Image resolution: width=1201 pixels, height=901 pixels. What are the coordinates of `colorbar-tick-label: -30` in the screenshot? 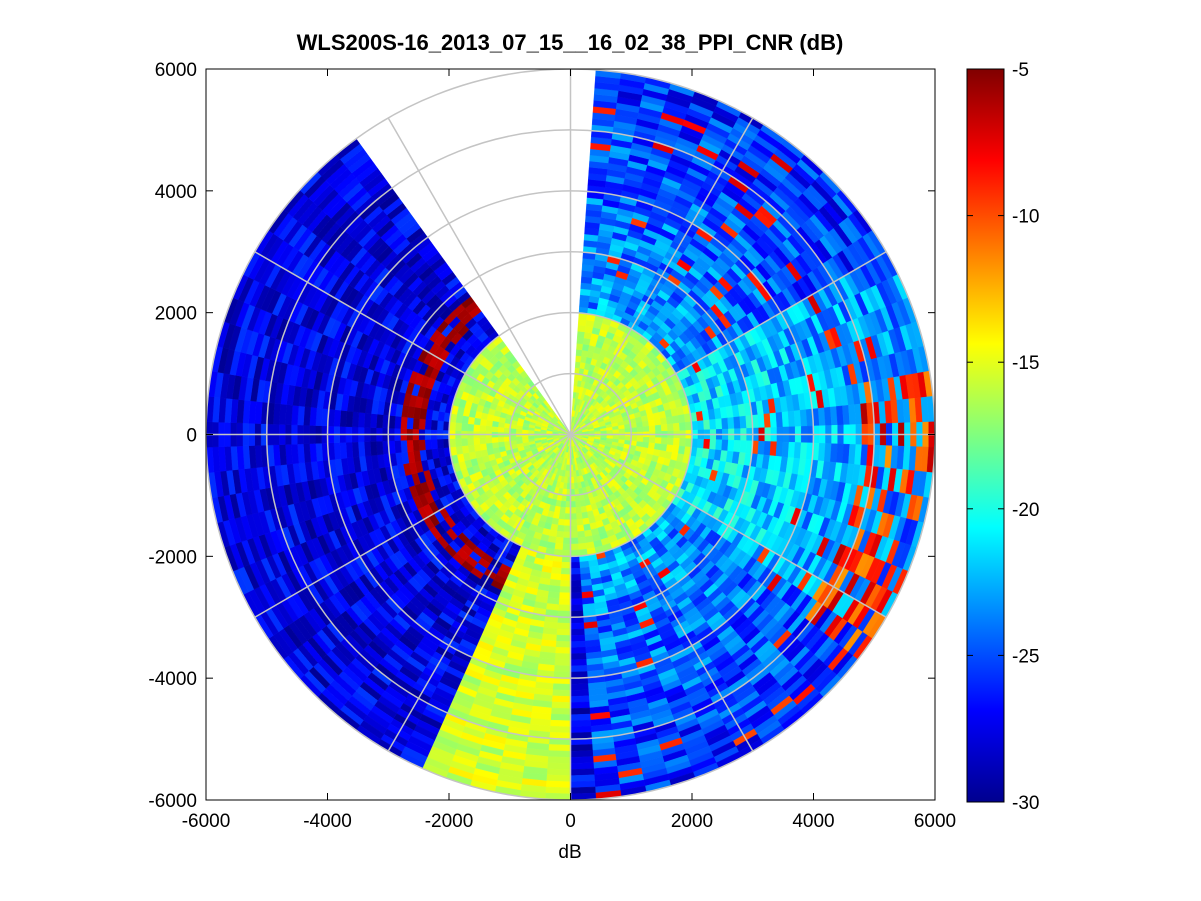 It's located at (1025, 803).